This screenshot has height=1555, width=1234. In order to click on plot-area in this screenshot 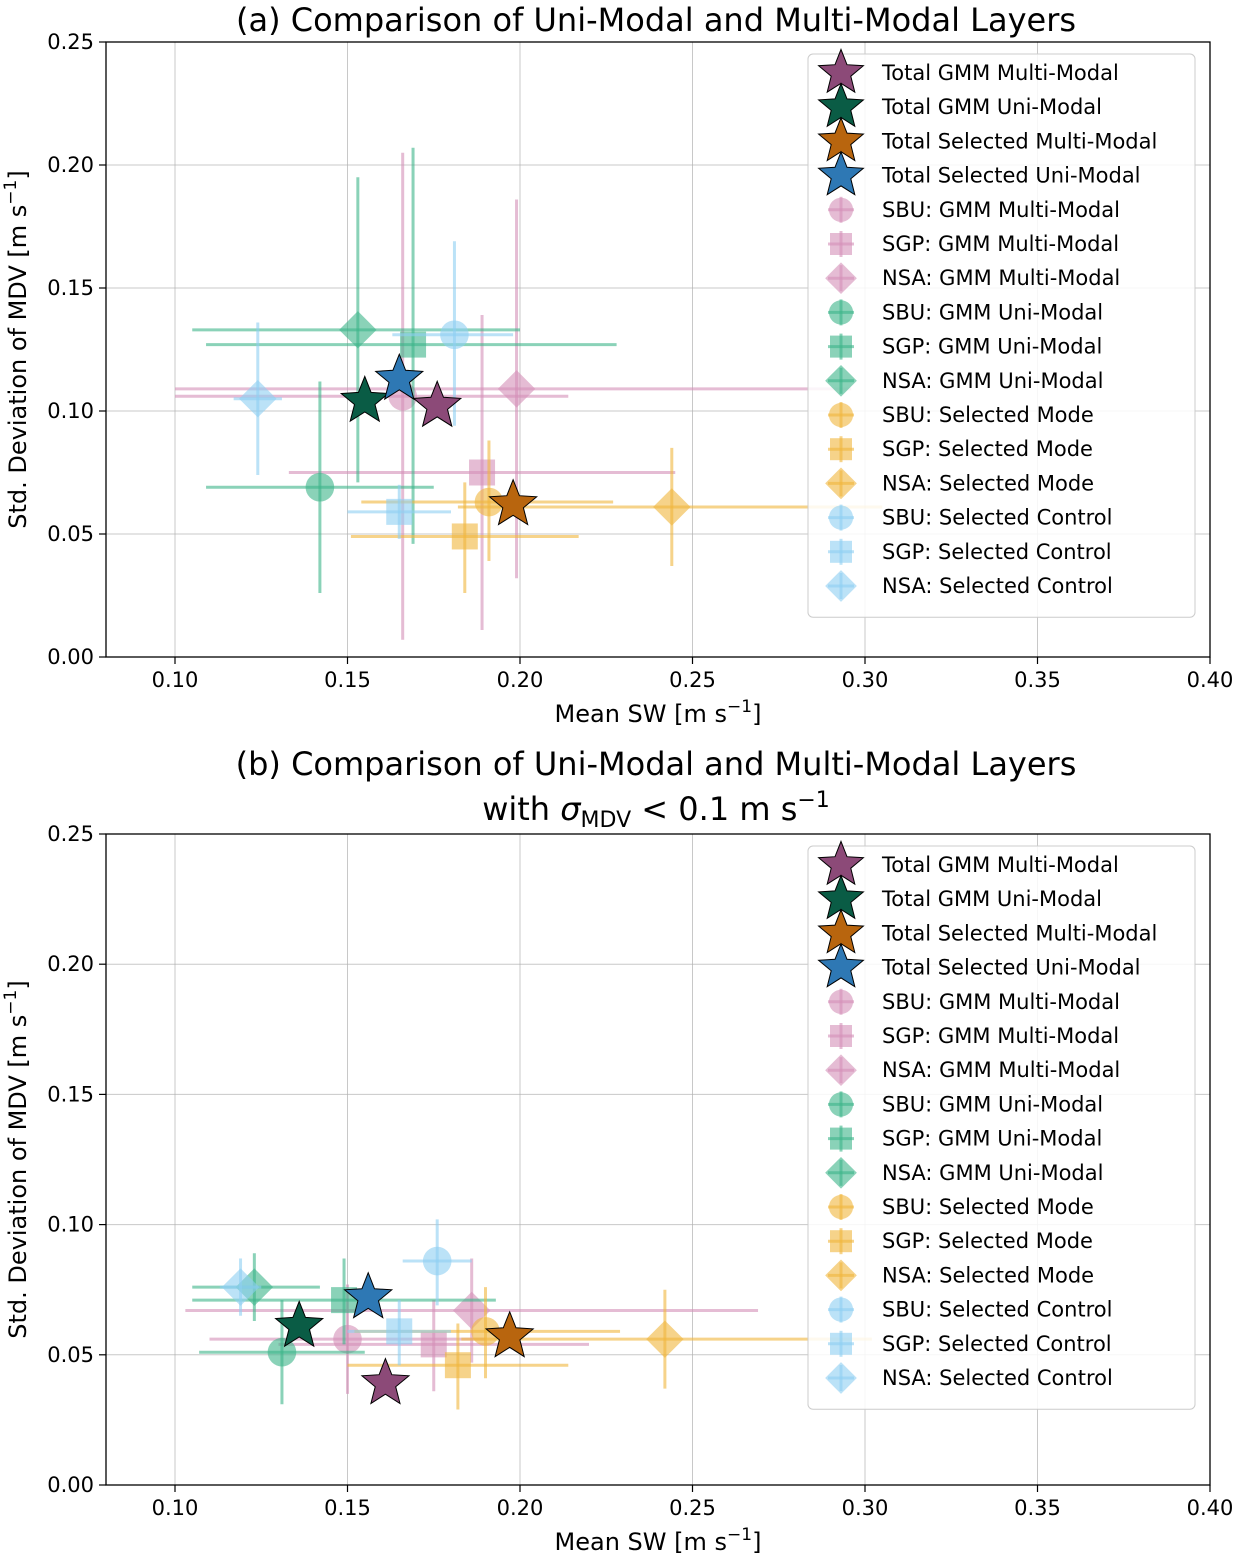, I will do `click(528, 1314)`.